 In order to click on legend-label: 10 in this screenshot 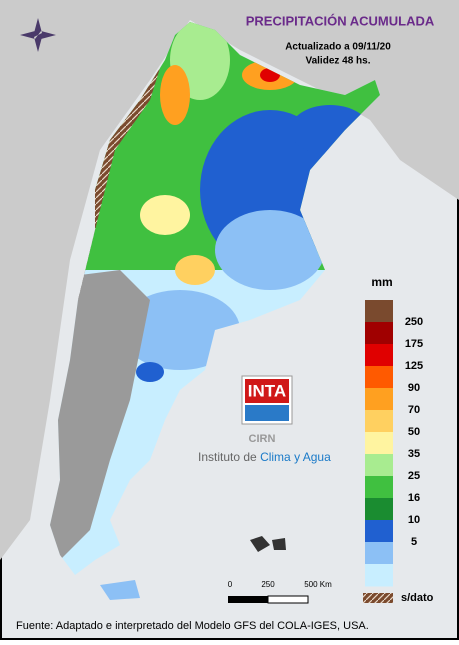, I will do `click(414, 520)`.